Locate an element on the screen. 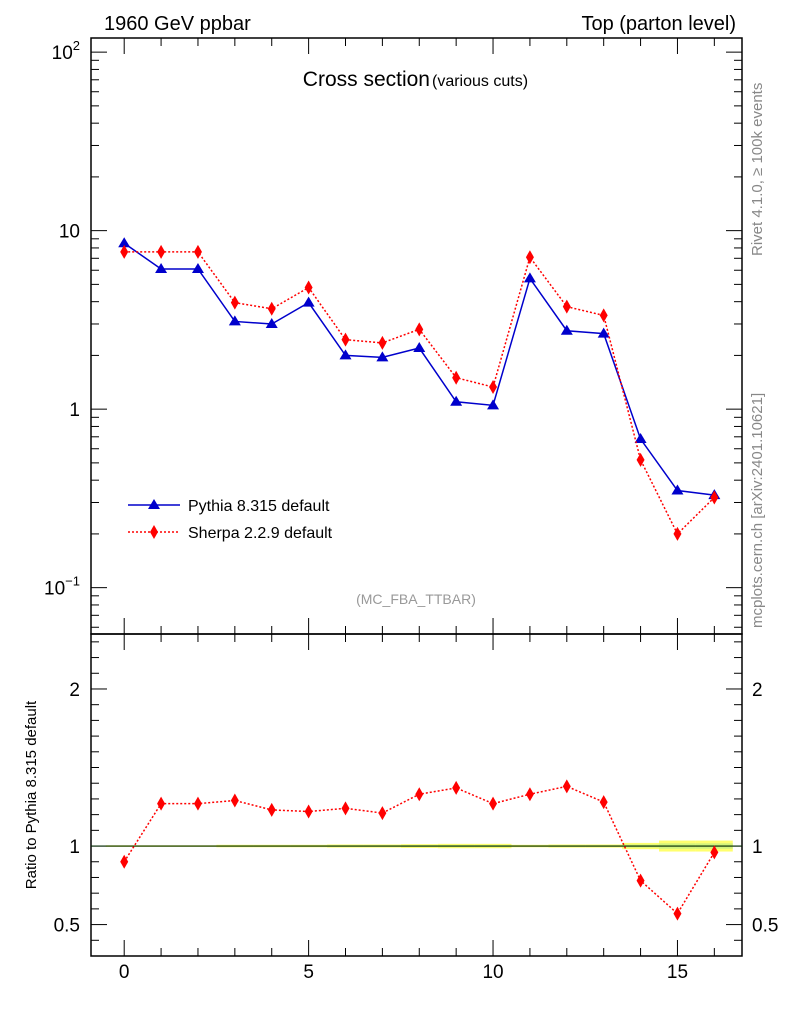 The height and width of the screenshot is (1024, 786). legend-label-sherpa: Sherpa 2.2.9 default is located at coordinates (260, 533).